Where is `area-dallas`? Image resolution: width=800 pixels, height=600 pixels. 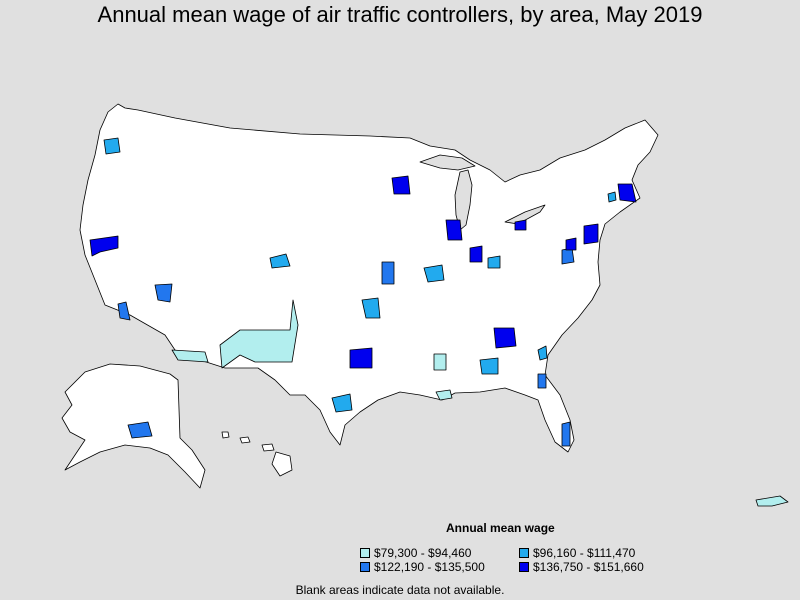 area-dallas is located at coordinates (361, 358).